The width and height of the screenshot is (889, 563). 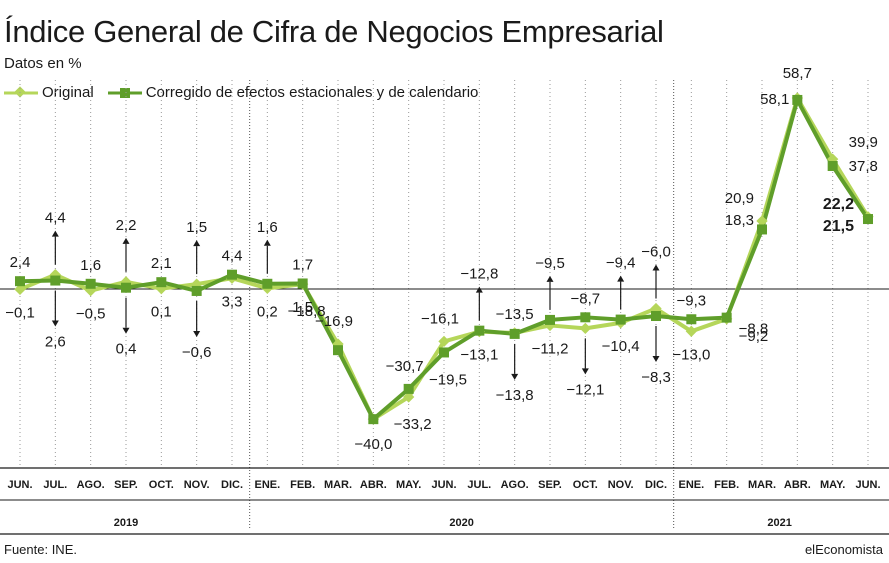 I want to click on brand-logo: elEconomista, so click(x=843, y=549).